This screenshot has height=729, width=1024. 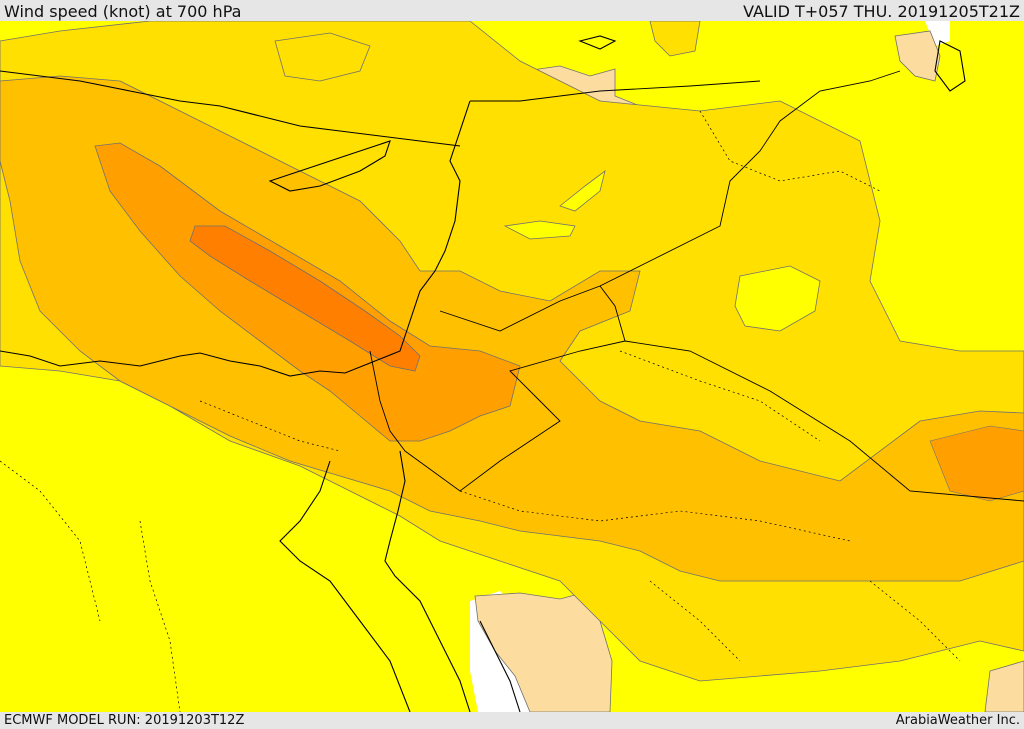 I want to click on orange-patch-se, so click(x=976, y=463).